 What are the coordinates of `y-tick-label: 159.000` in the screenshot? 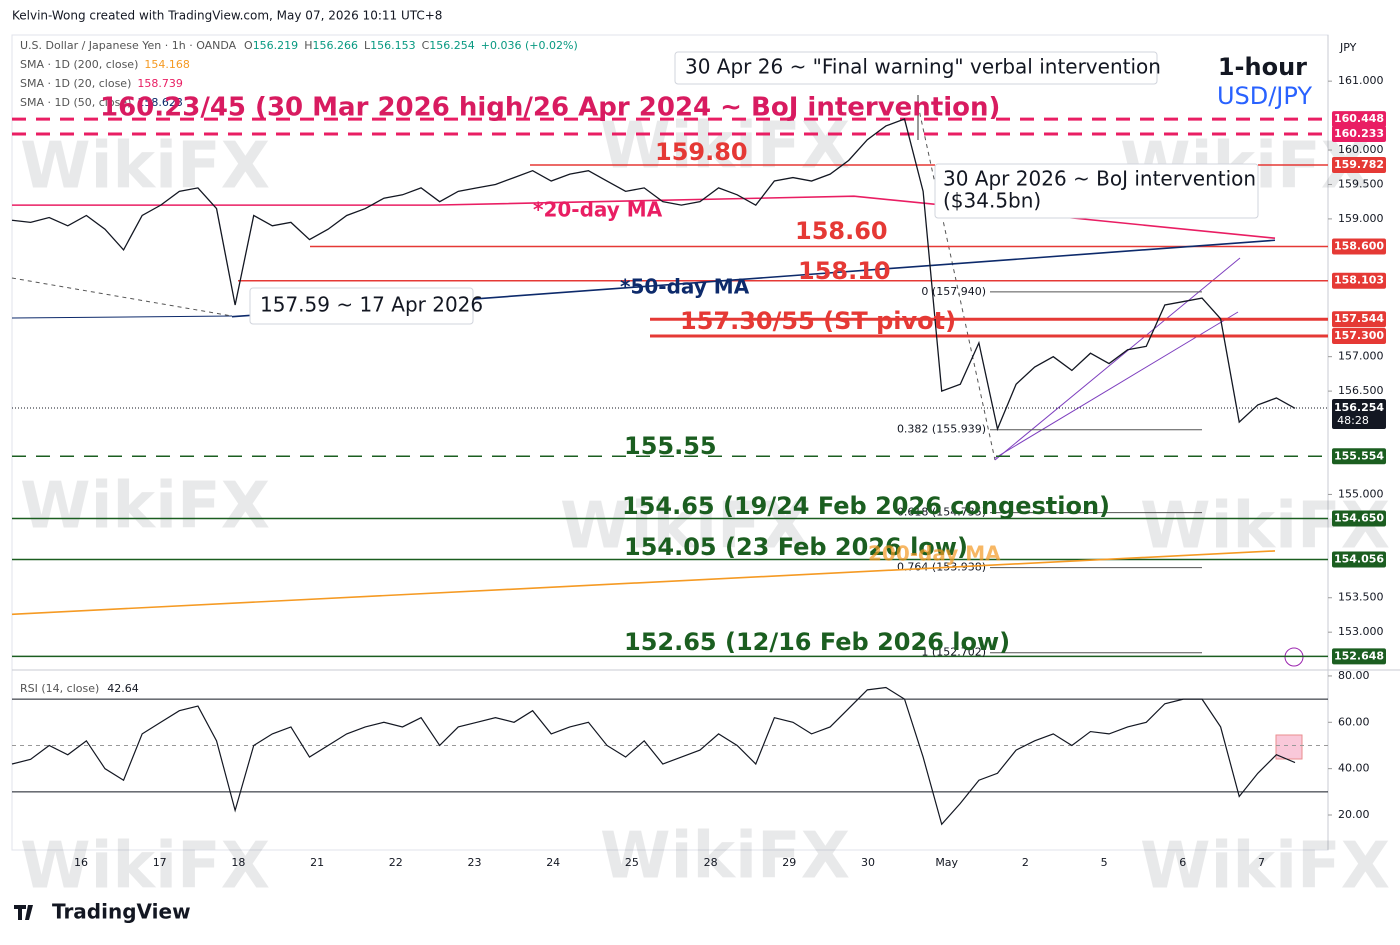 It's located at (1361, 218).